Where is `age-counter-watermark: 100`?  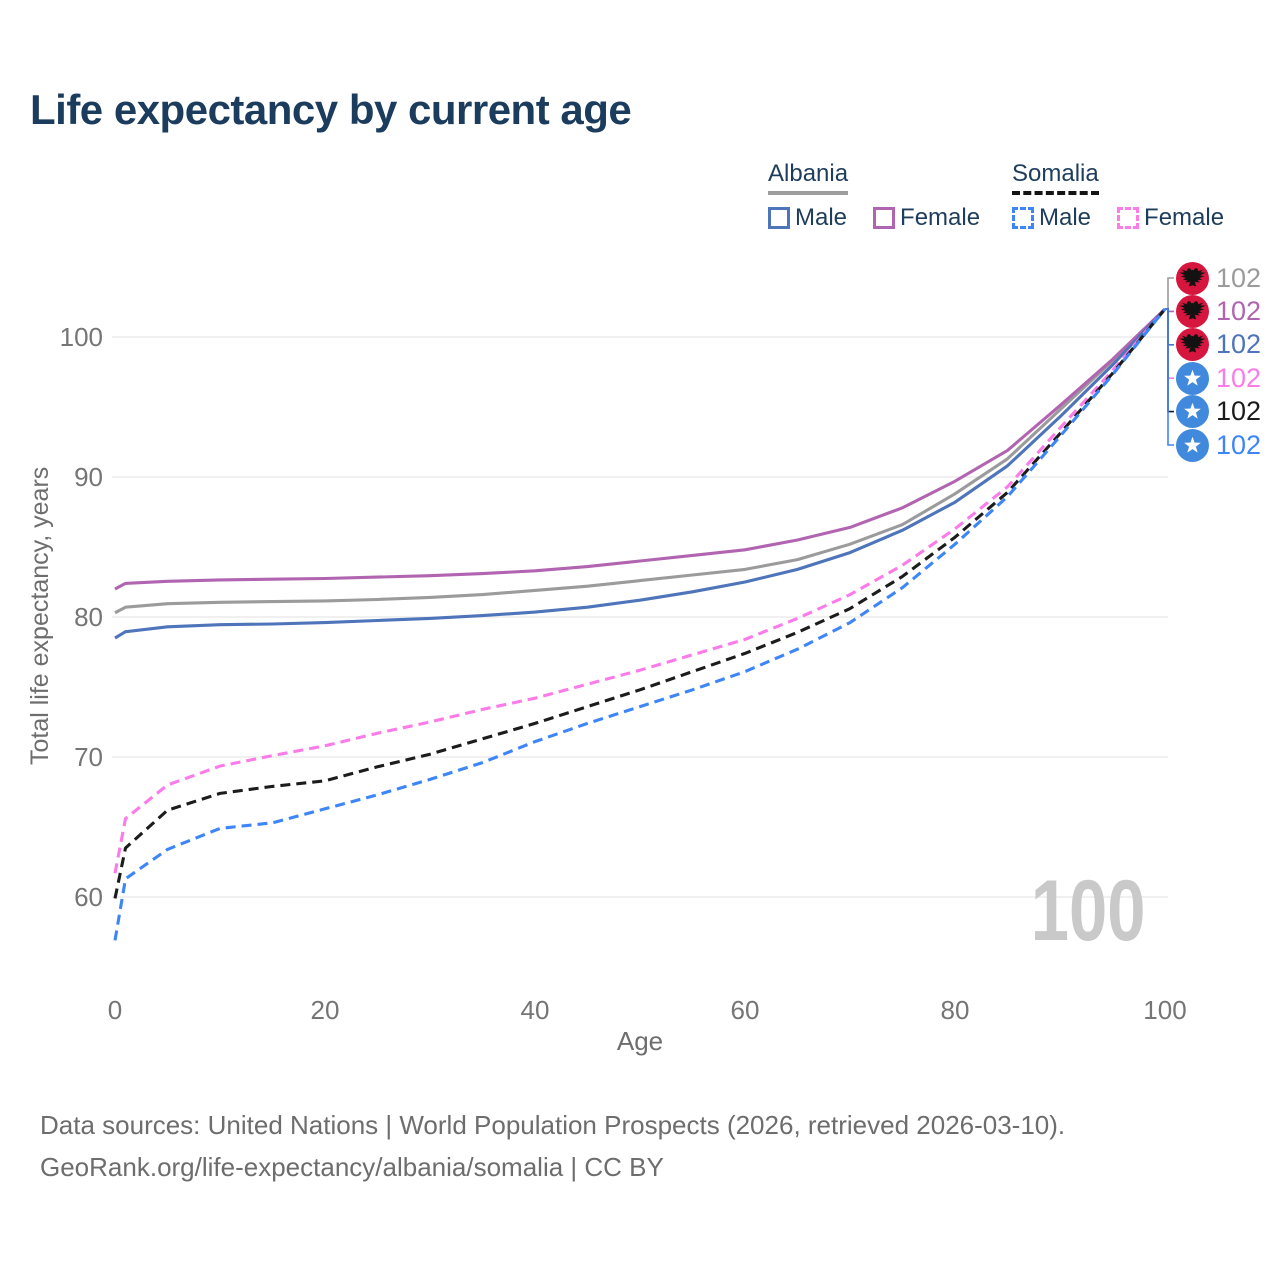
age-counter-watermark: 100 is located at coordinates (1087, 911).